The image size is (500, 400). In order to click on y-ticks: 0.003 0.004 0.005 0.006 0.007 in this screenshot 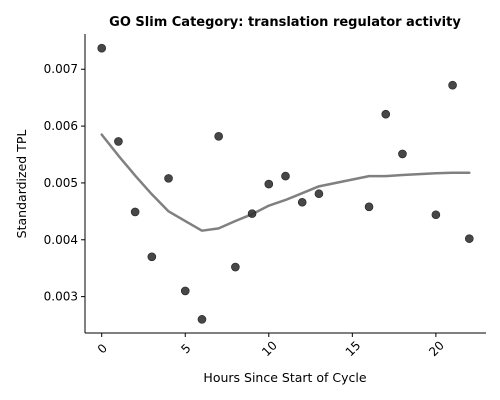, I will do `click(64, 183)`.